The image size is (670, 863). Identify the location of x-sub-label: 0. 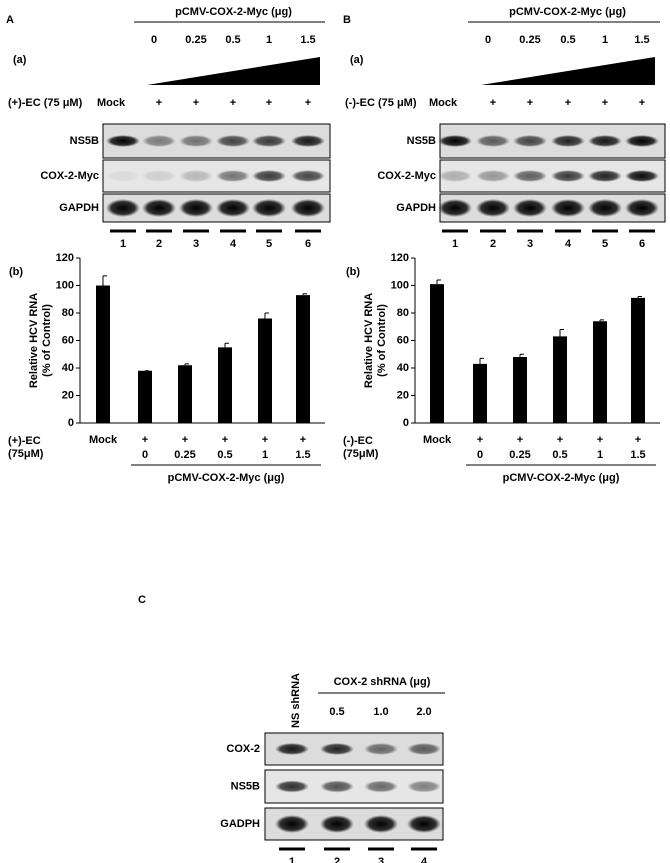
(480, 455).